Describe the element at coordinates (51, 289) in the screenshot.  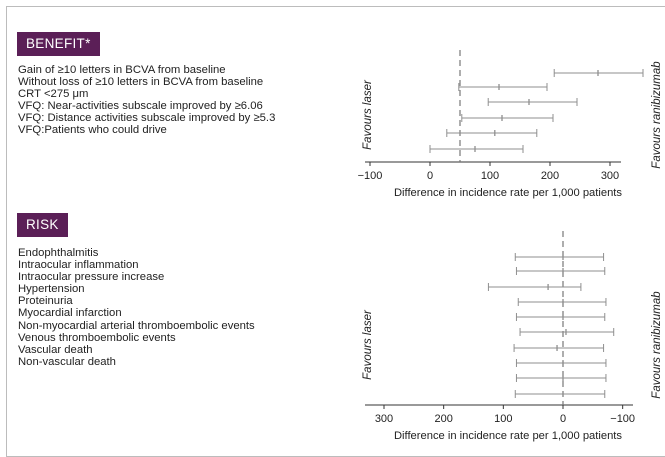
I see `risk-outcome-label: Hypertension` at that location.